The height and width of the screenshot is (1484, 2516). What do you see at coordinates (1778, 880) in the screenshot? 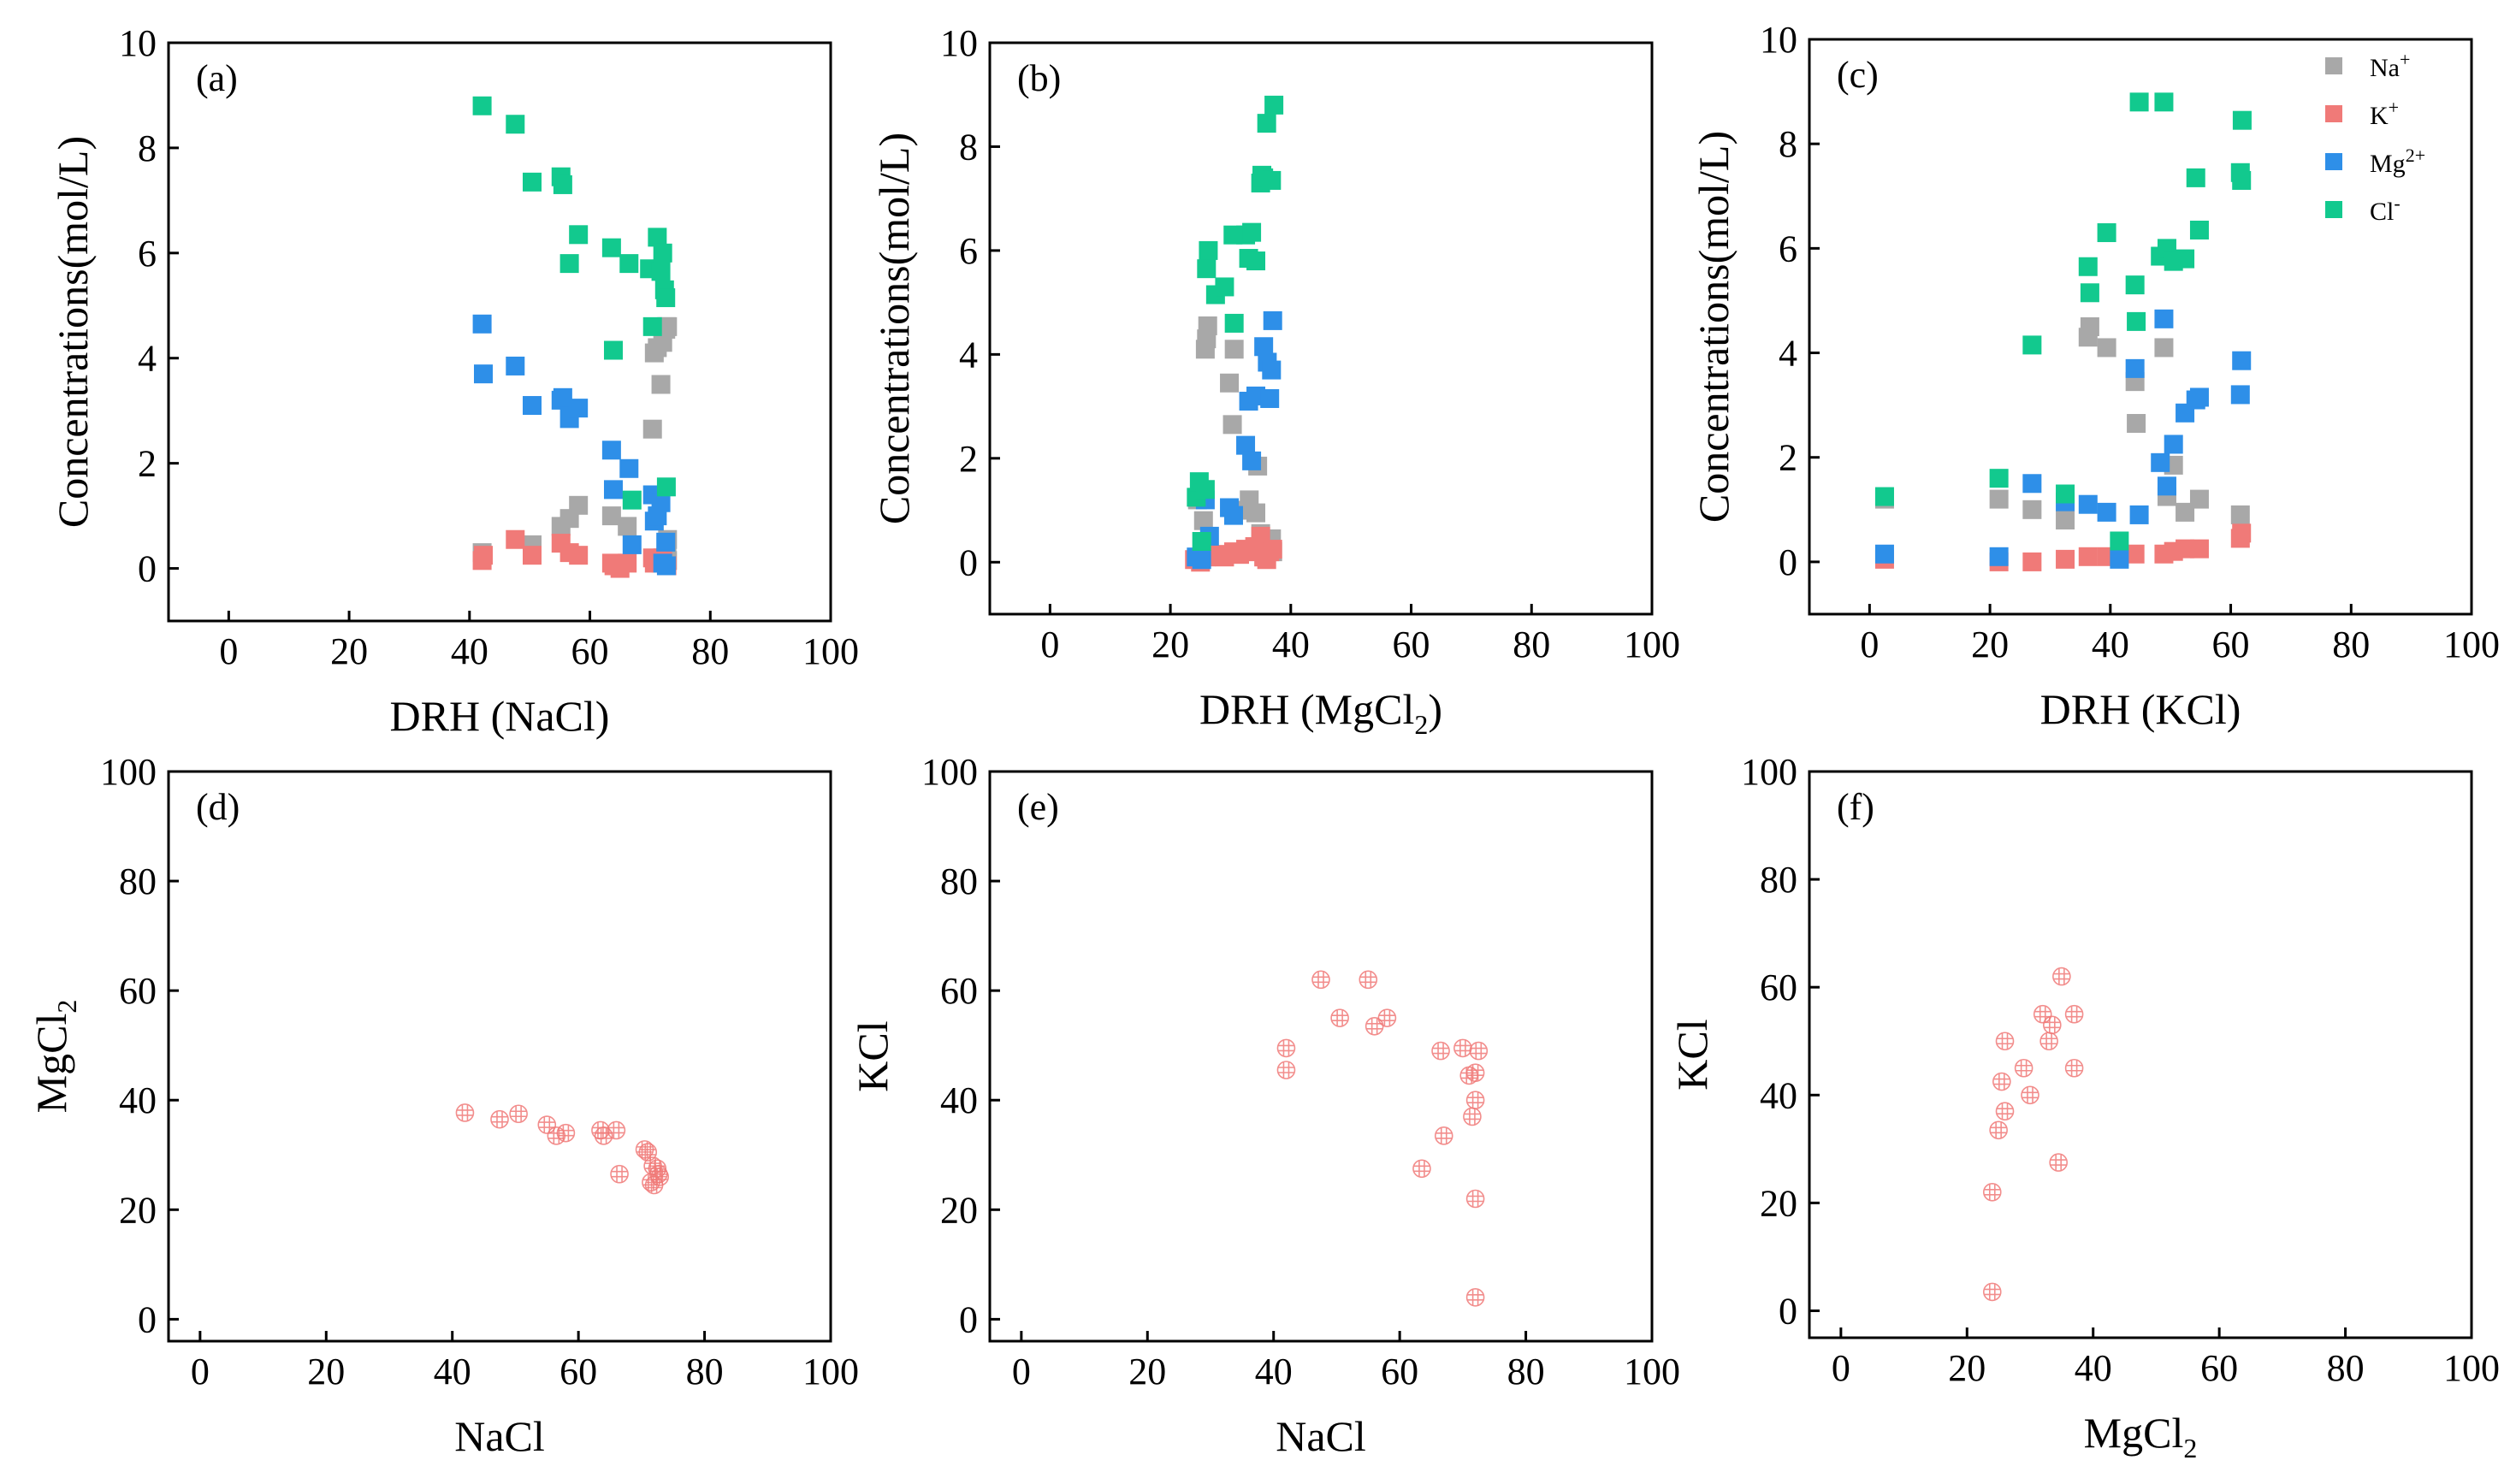
I see `y-tick-label: 80` at bounding box center [1778, 880].